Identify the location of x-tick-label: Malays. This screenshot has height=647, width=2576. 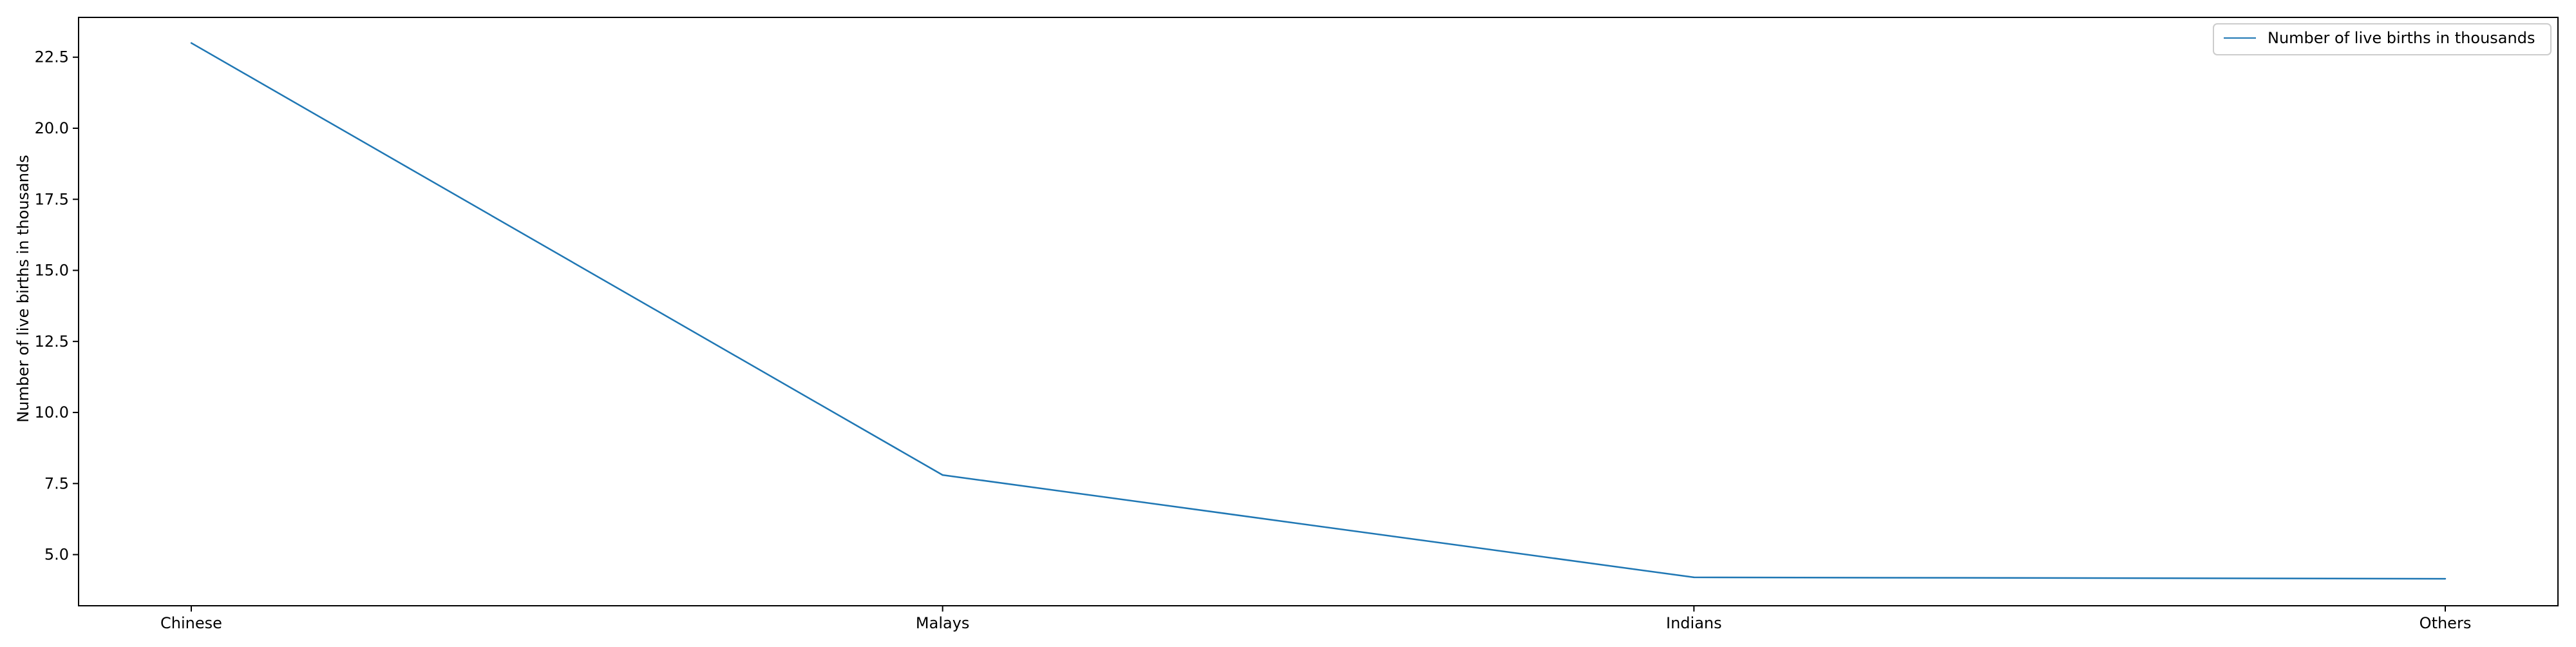
(943, 623).